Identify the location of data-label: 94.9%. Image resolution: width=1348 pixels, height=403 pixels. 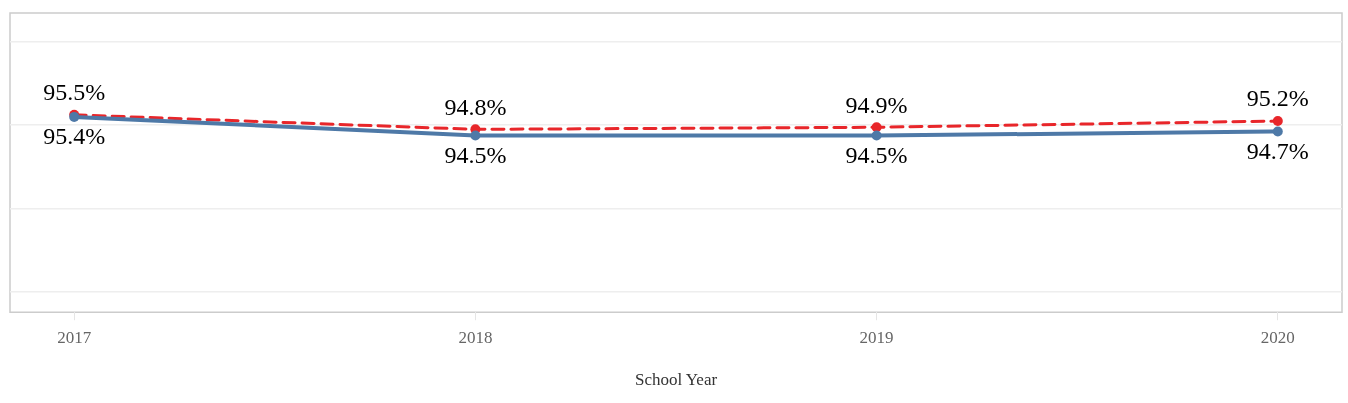
(876, 104).